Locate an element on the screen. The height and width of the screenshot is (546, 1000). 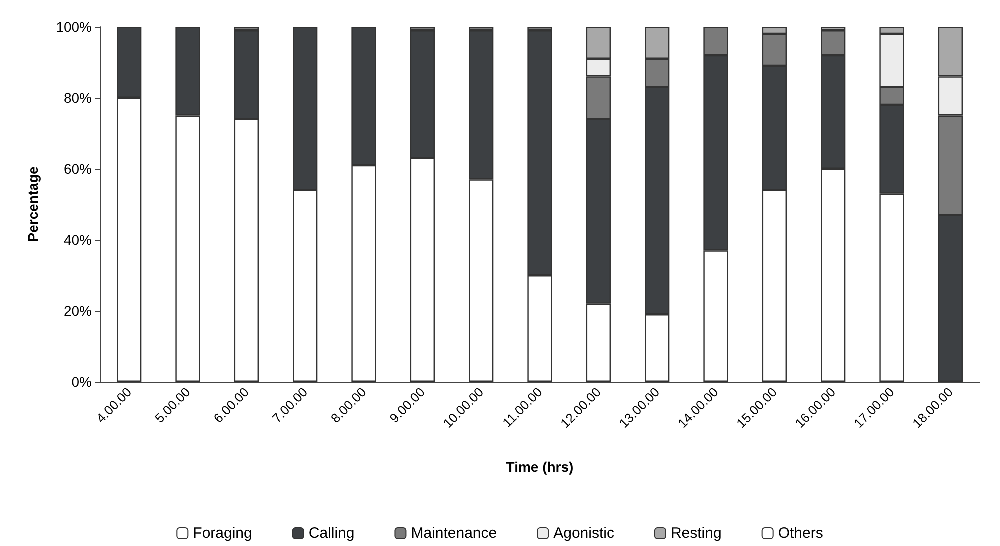
legend-label: Resting is located at coordinates (696, 533).